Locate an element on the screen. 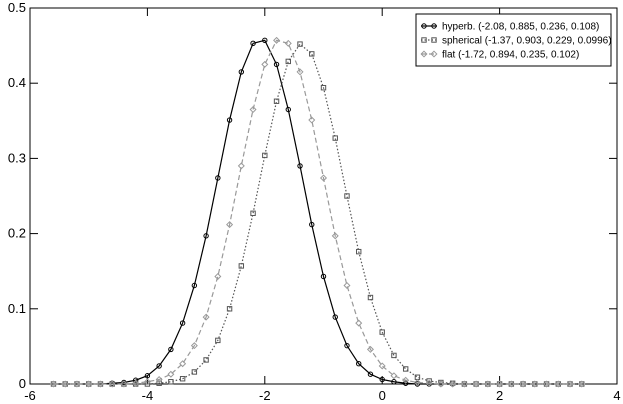 The height and width of the screenshot is (404, 623). y-tick-label: 0.5 is located at coordinates (17, 7).